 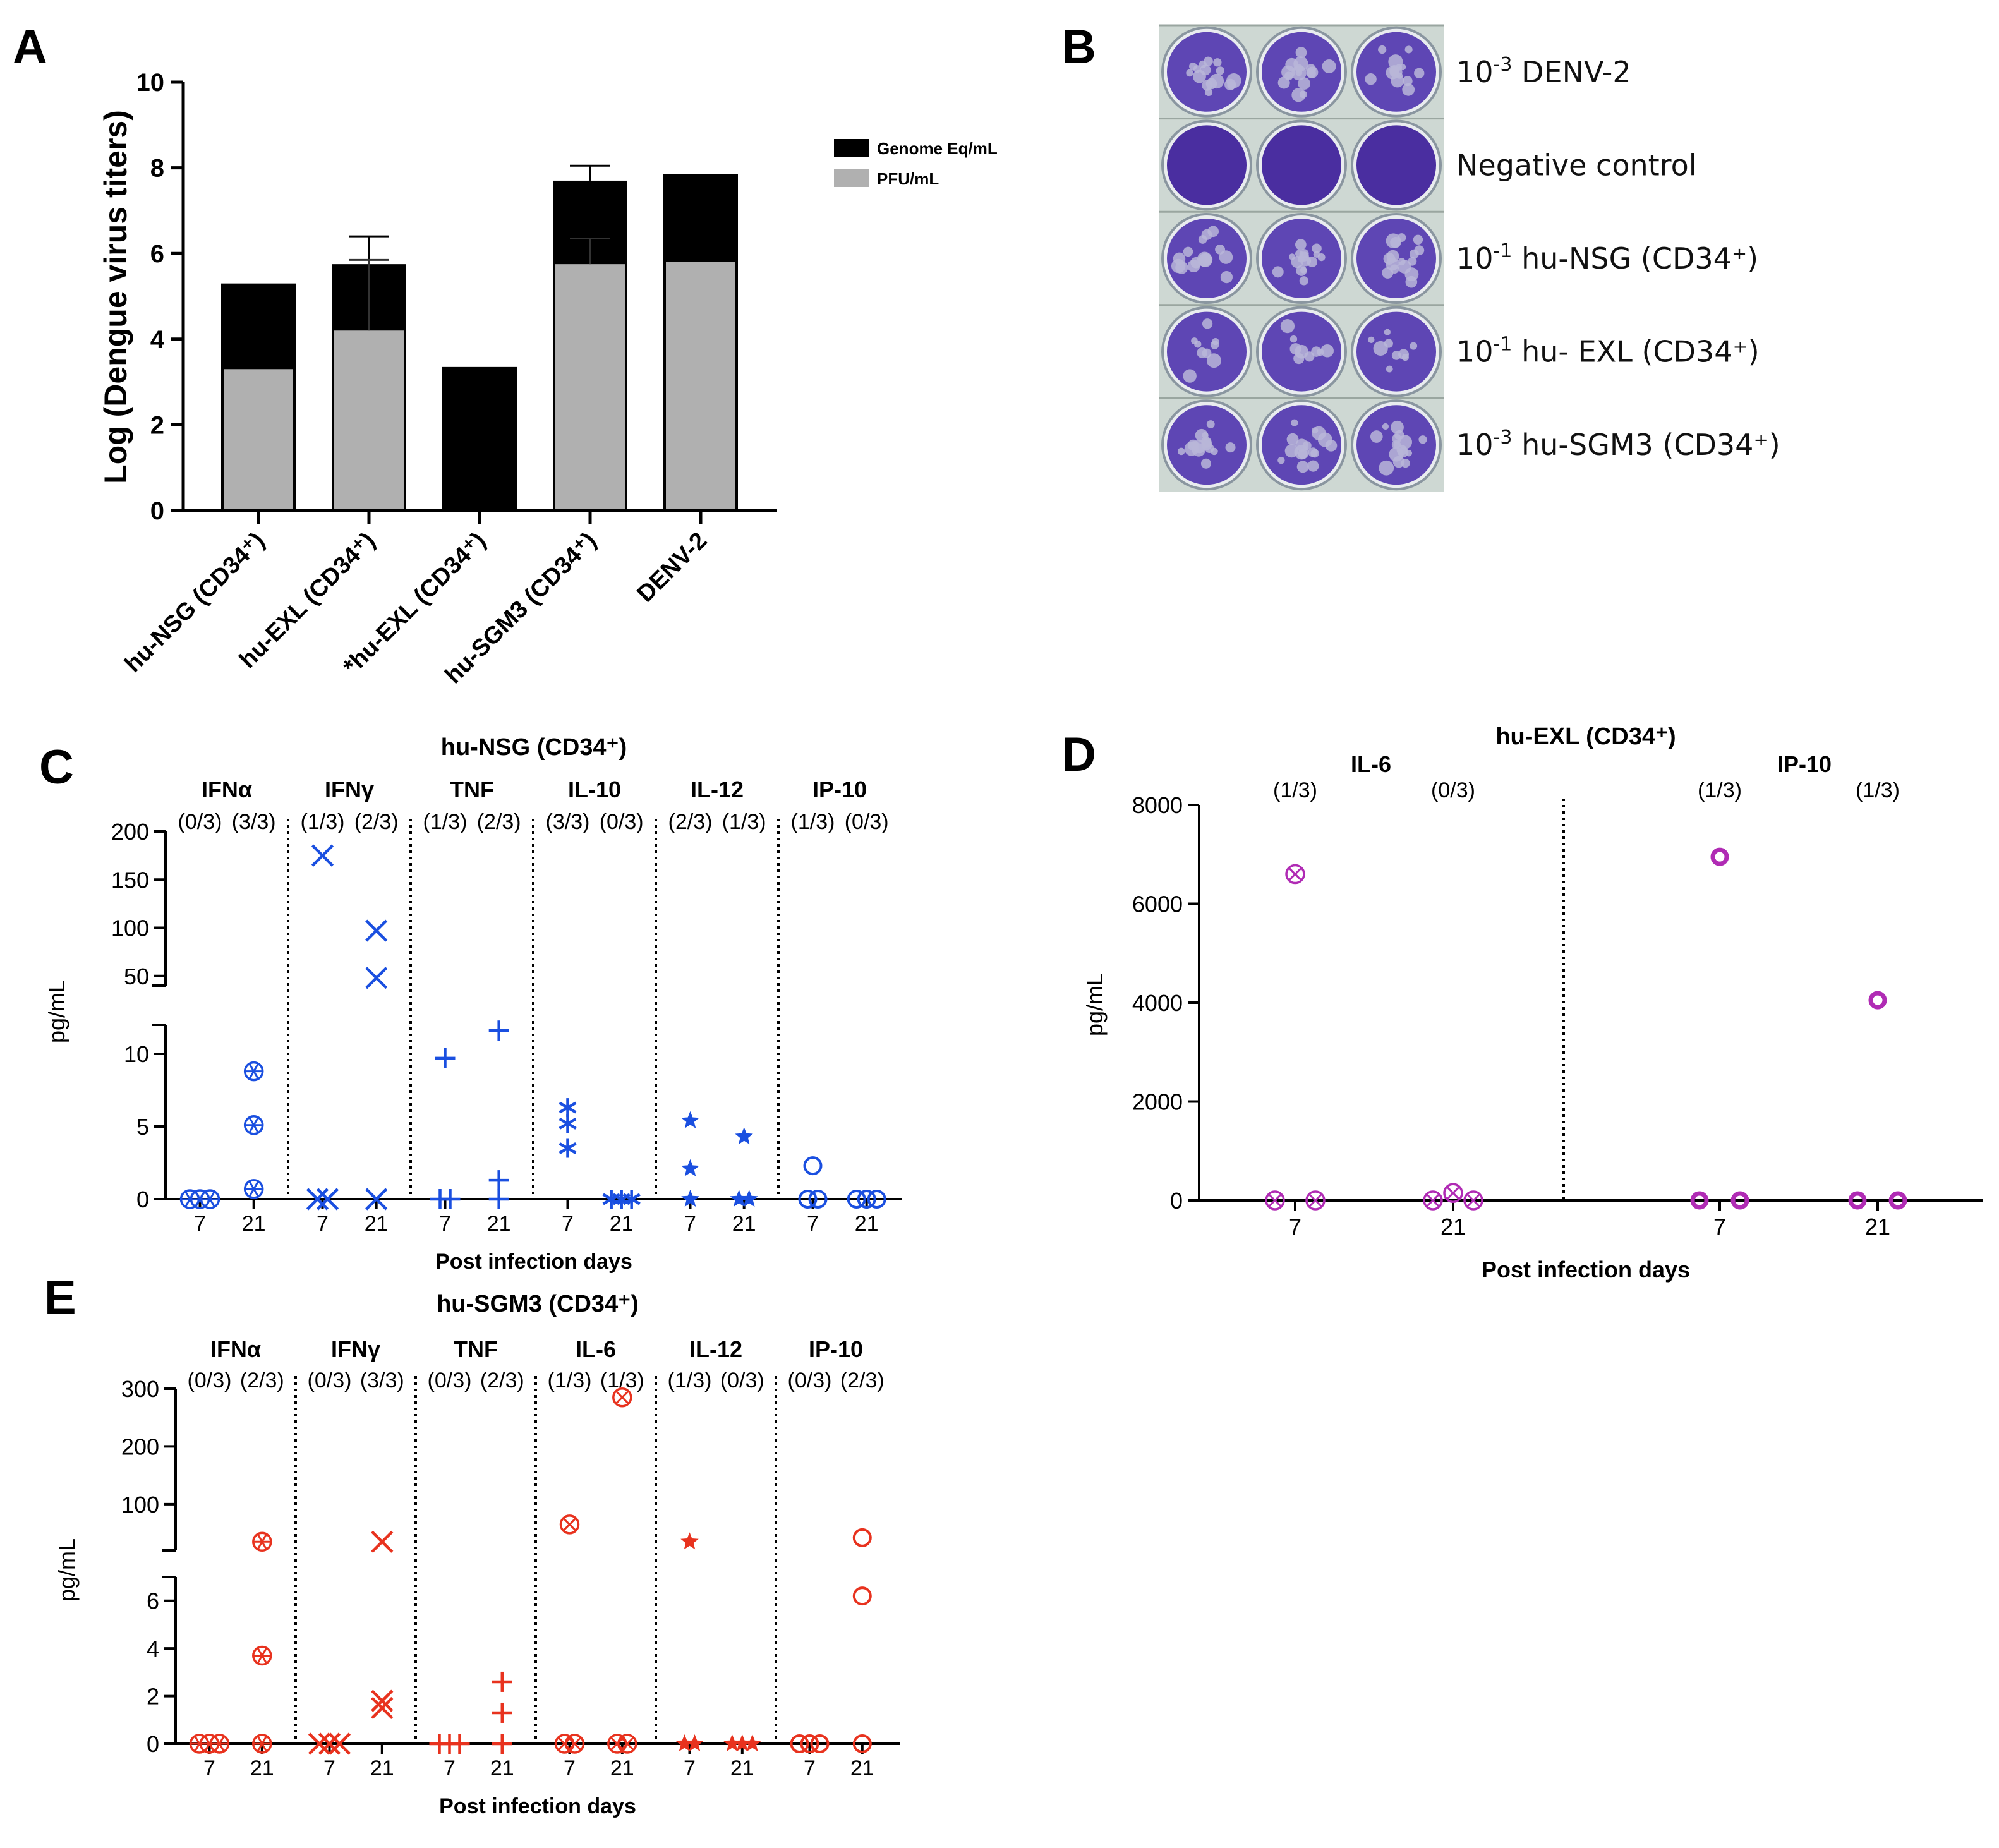 I want to click on panelC-y-tick-label: 5, so click(x=142, y=1127).